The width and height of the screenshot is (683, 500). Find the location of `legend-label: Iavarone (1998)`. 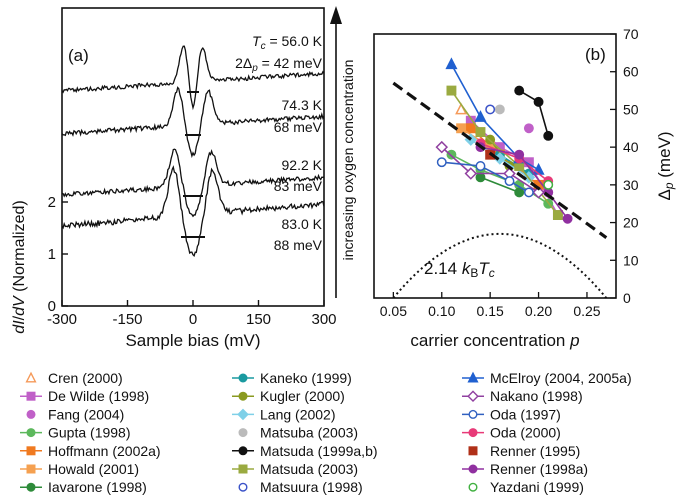

legend-label: Iavarone (1998) is located at coordinates (97, 487).